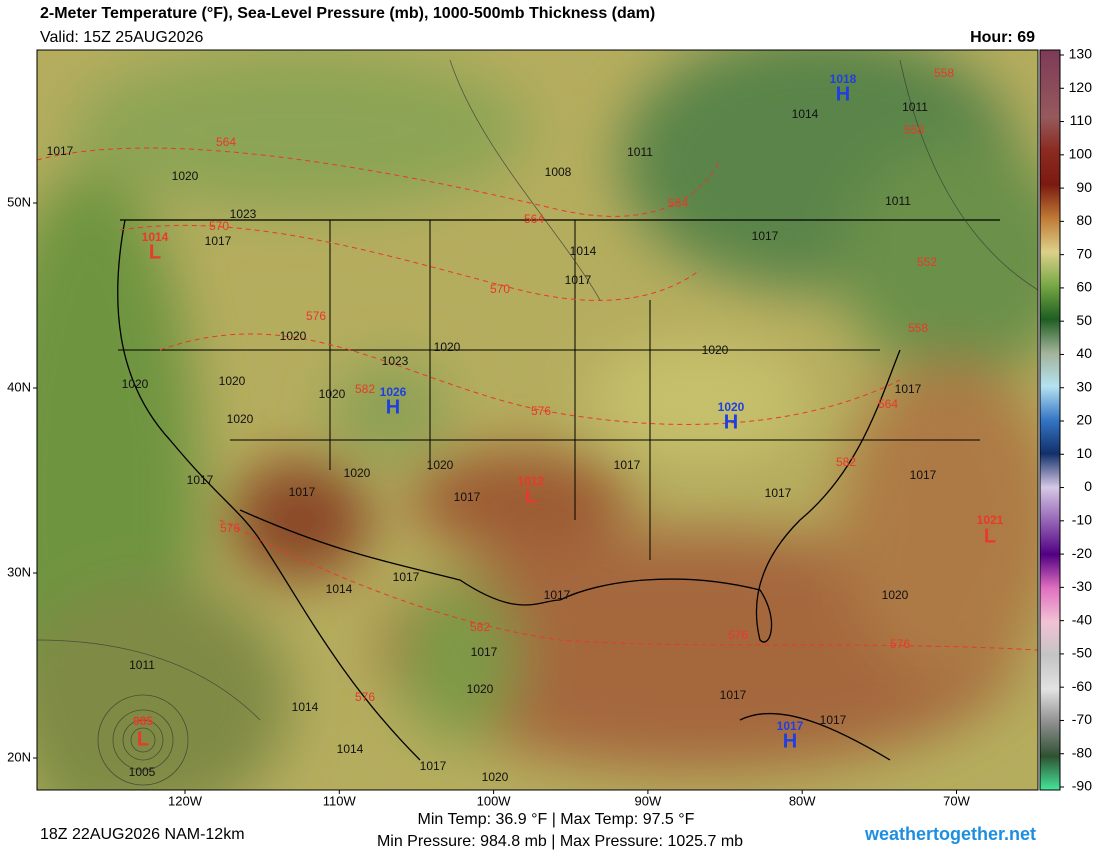  What do you see at coordinates (1081, 120) in the screenshot?
I see `colorbar-tick-label: 110` at bounding box center [1081, 120].